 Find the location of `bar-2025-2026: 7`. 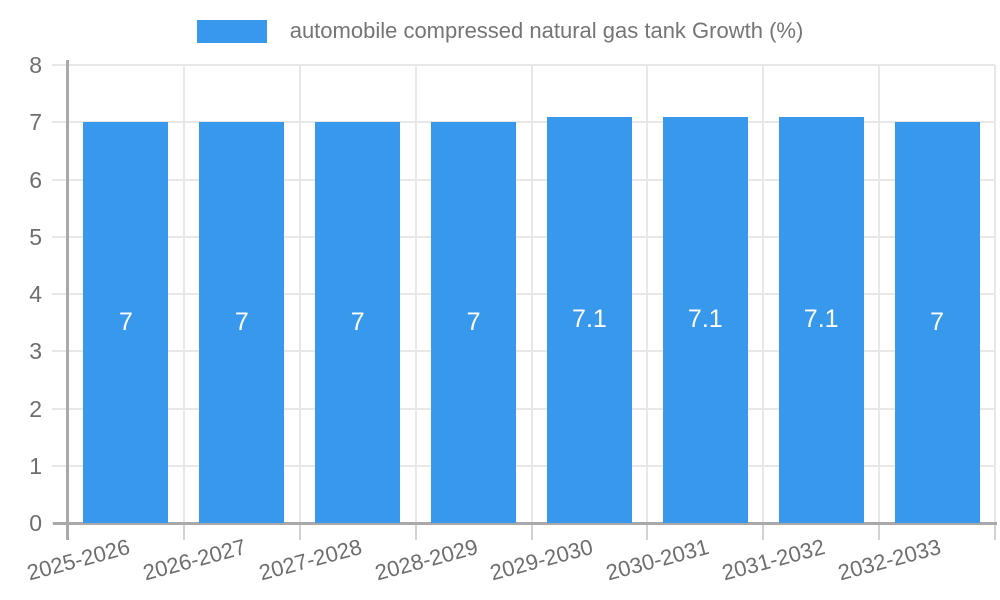

bar-2025-2026: 7 is located at coordinates (126, 322).